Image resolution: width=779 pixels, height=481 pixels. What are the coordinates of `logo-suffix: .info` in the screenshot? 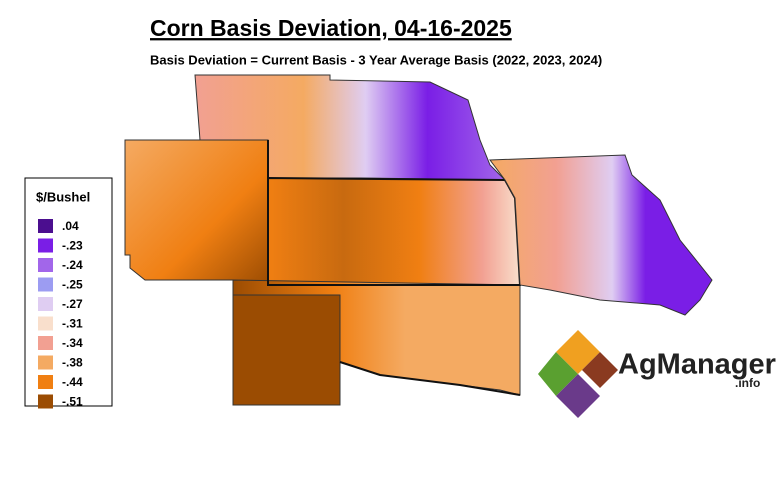 It's located at (747, 383).